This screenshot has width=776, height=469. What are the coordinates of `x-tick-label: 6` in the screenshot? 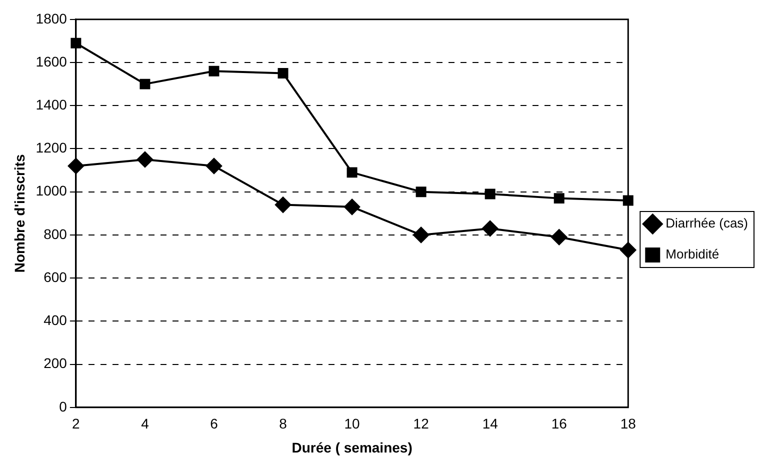 It's located at (214, 424).